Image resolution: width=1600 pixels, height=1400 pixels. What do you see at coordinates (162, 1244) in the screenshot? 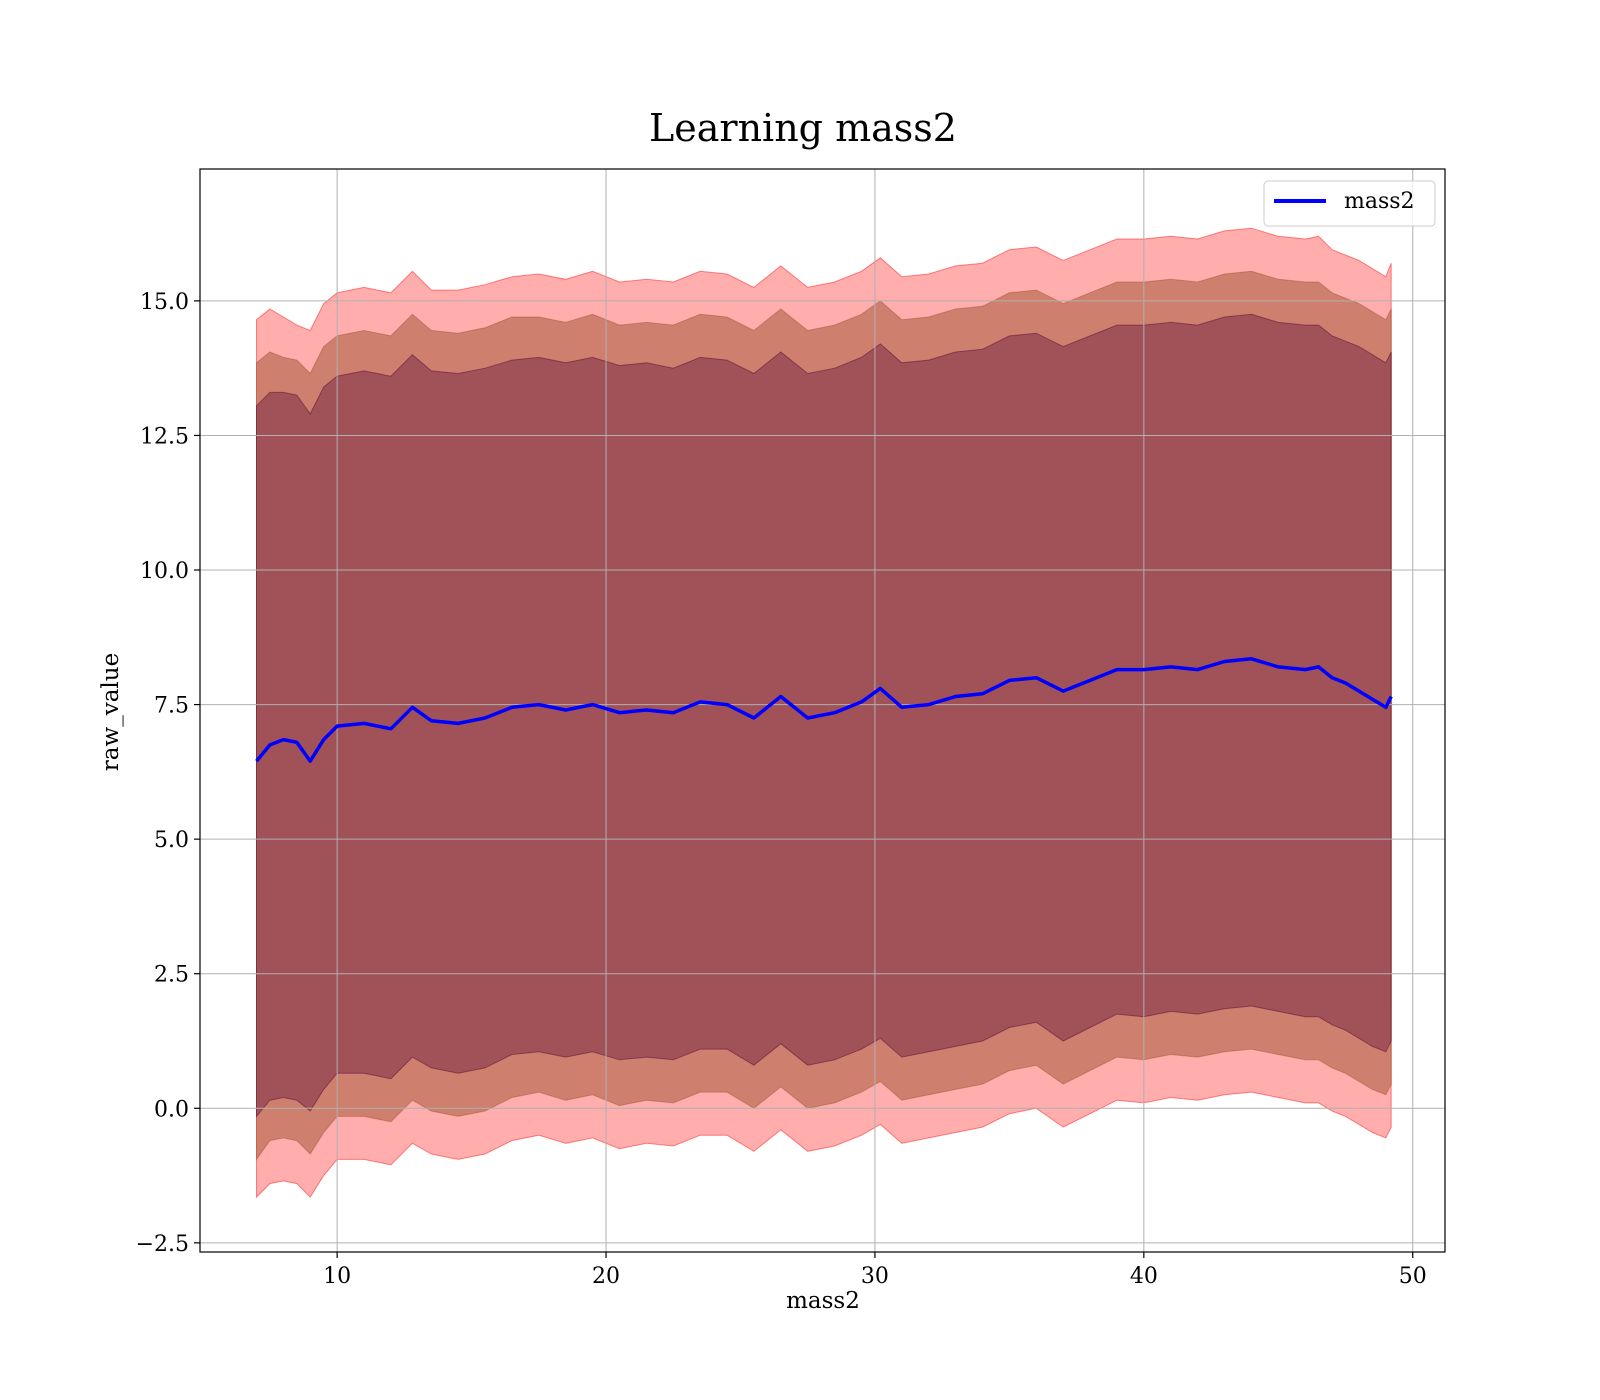
I see `y-tick-label: −2.5` at bounding box center [162, 1244].